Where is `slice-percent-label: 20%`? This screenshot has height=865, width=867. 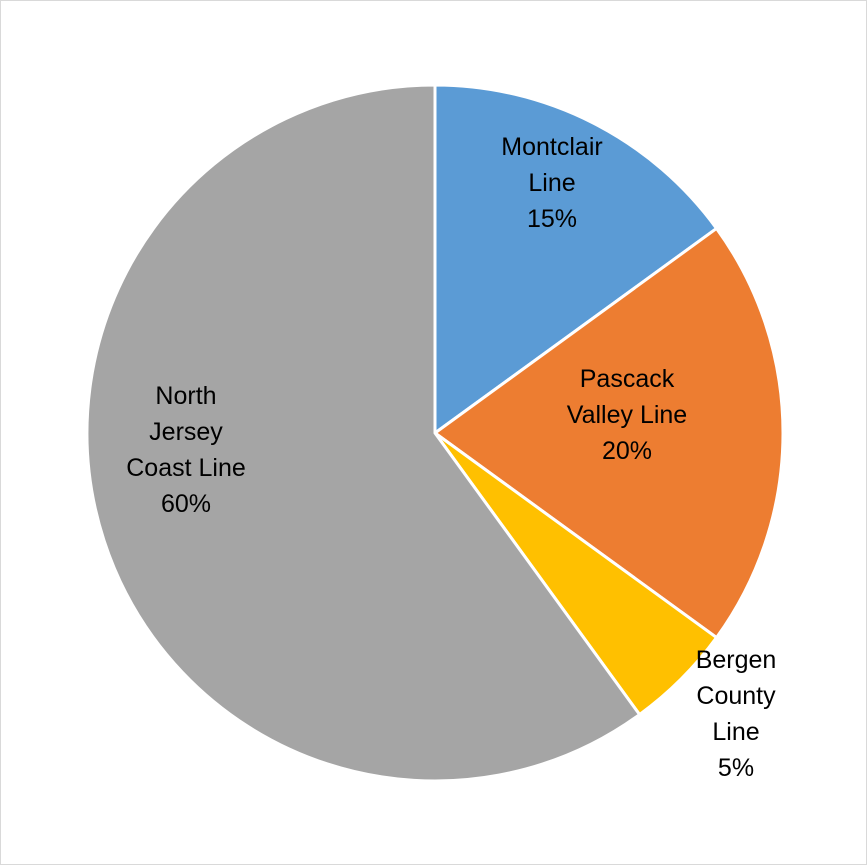
slice-percent-label: 20% is located at coordinates (627, 451).